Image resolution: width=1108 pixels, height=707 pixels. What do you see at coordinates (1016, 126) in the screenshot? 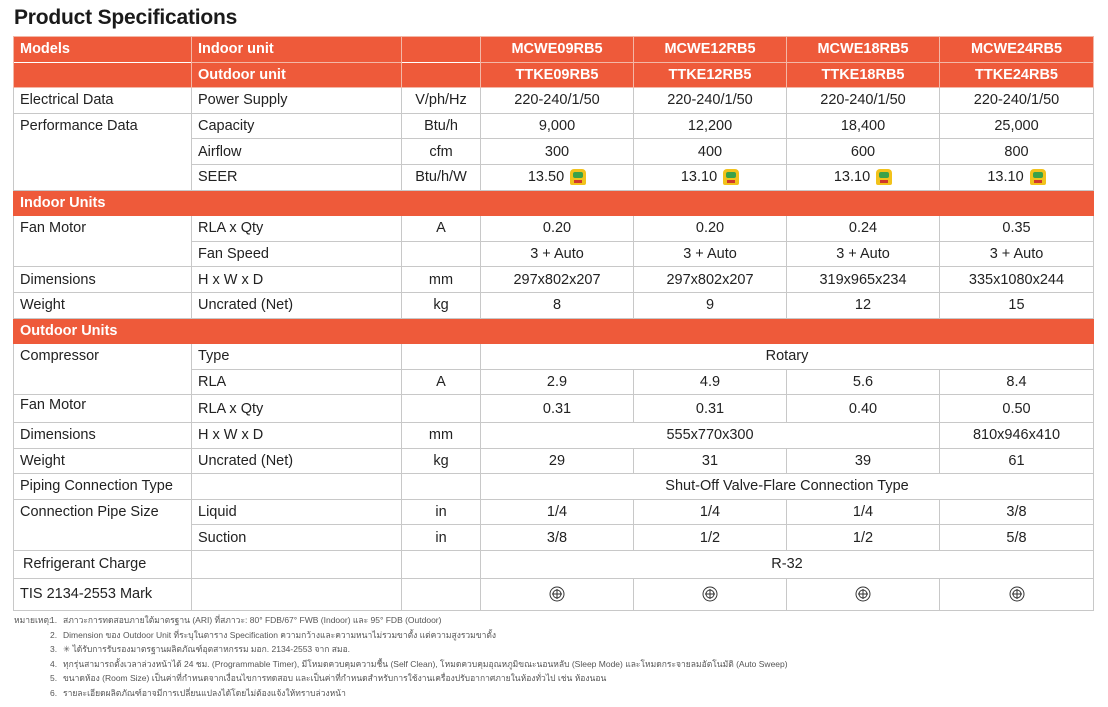
I see `cell-value: 25,000` at bounding box center [1016, 126].